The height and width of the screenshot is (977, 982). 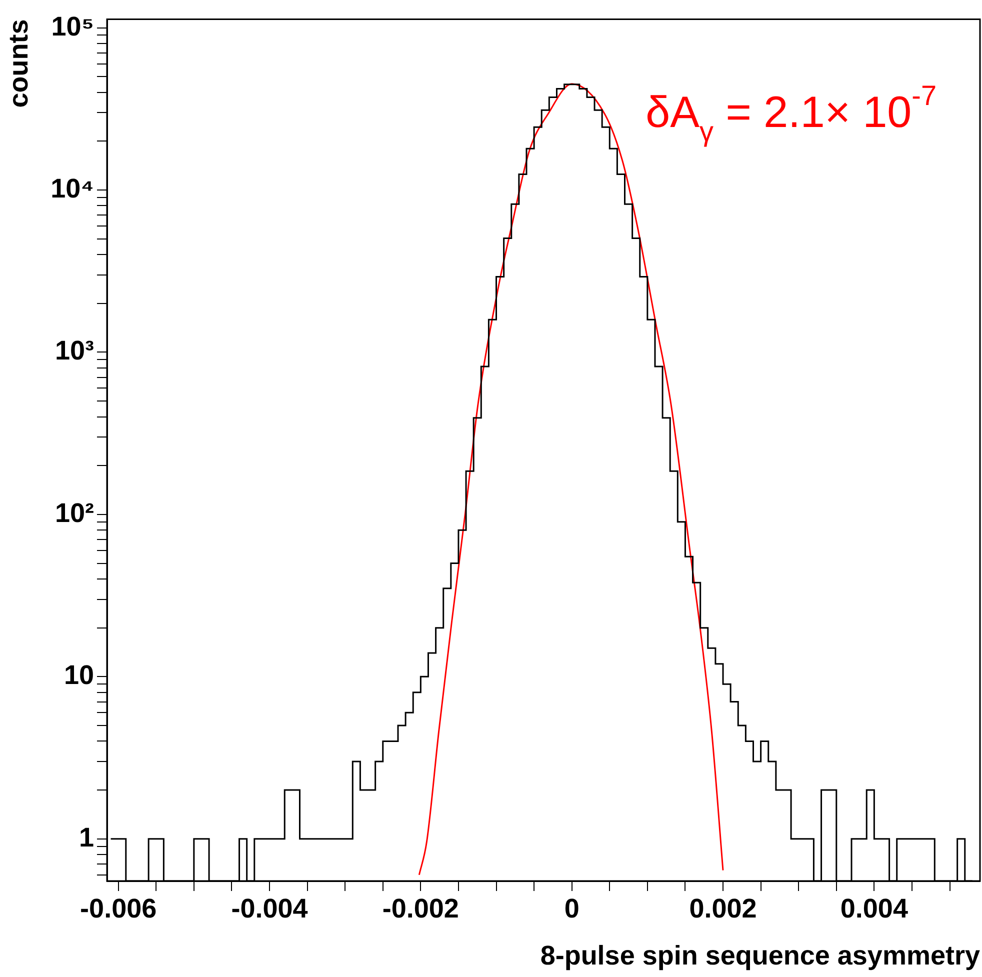 I want to click on y-tick-label: 10⁵, so click(x=72, y=26).